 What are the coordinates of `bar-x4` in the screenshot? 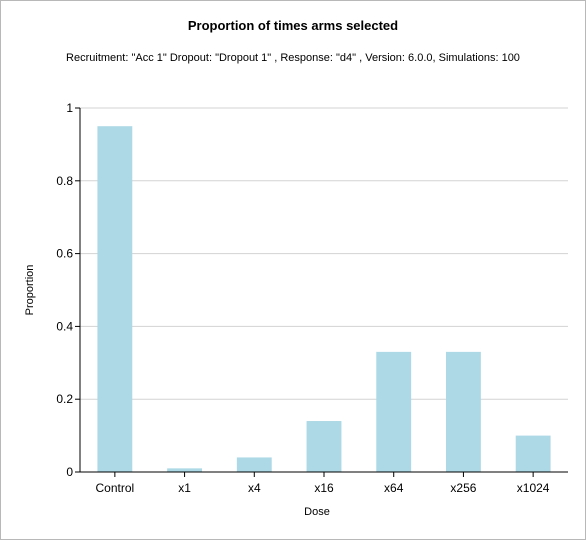 It's located at (254, 464).